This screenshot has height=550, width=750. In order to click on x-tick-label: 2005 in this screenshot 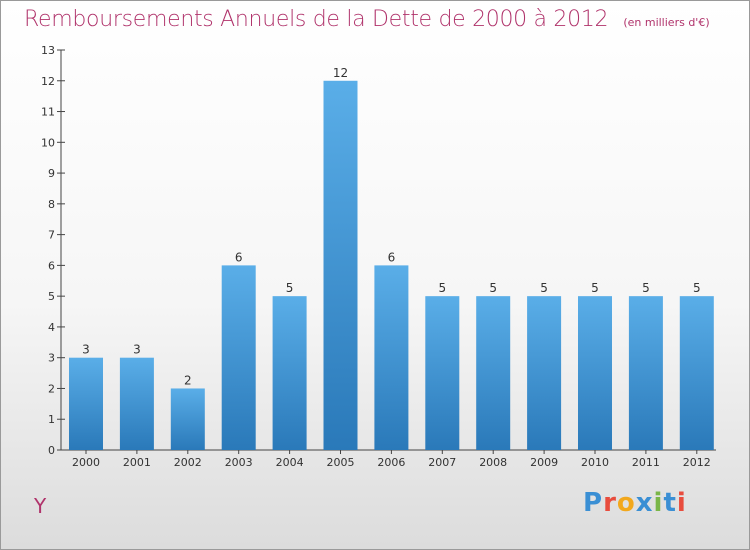, I will do `click(341, 462)`.